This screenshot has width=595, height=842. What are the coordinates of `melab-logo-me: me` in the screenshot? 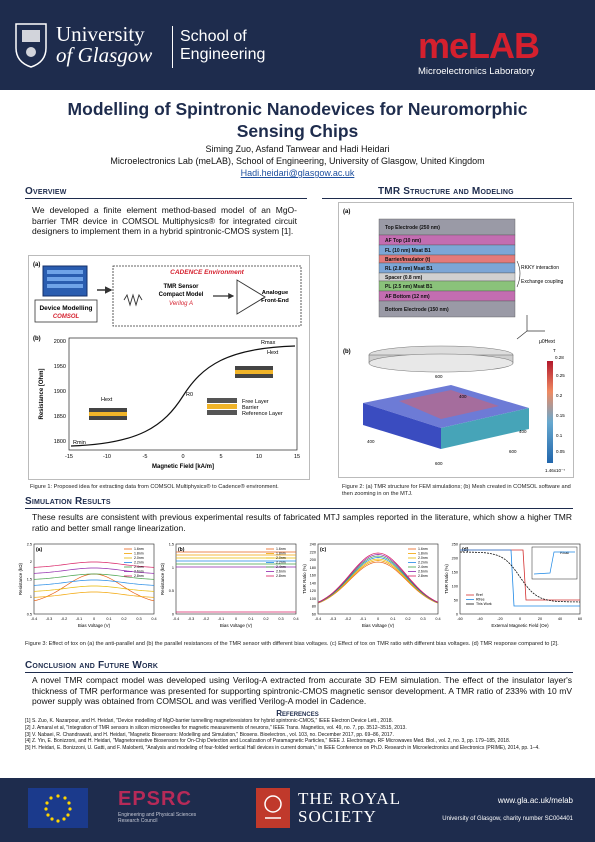 It's located at (443, 45).